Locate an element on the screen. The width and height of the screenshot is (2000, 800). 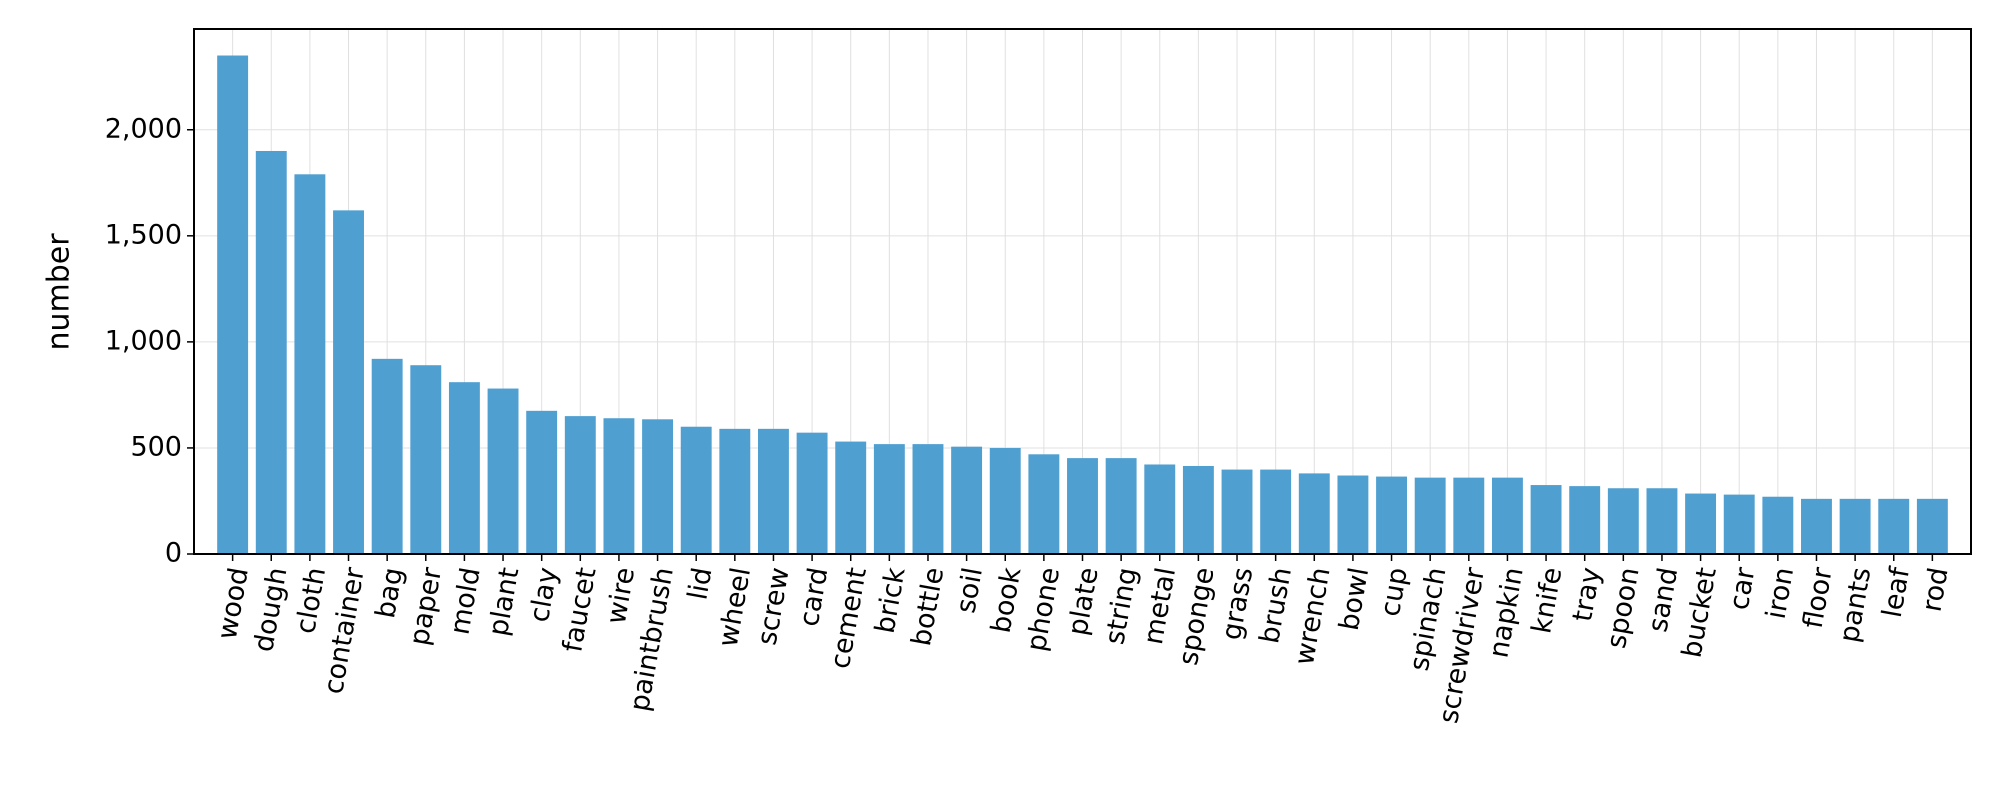
x-tick-label: dough is located at coordinates (270, 609).